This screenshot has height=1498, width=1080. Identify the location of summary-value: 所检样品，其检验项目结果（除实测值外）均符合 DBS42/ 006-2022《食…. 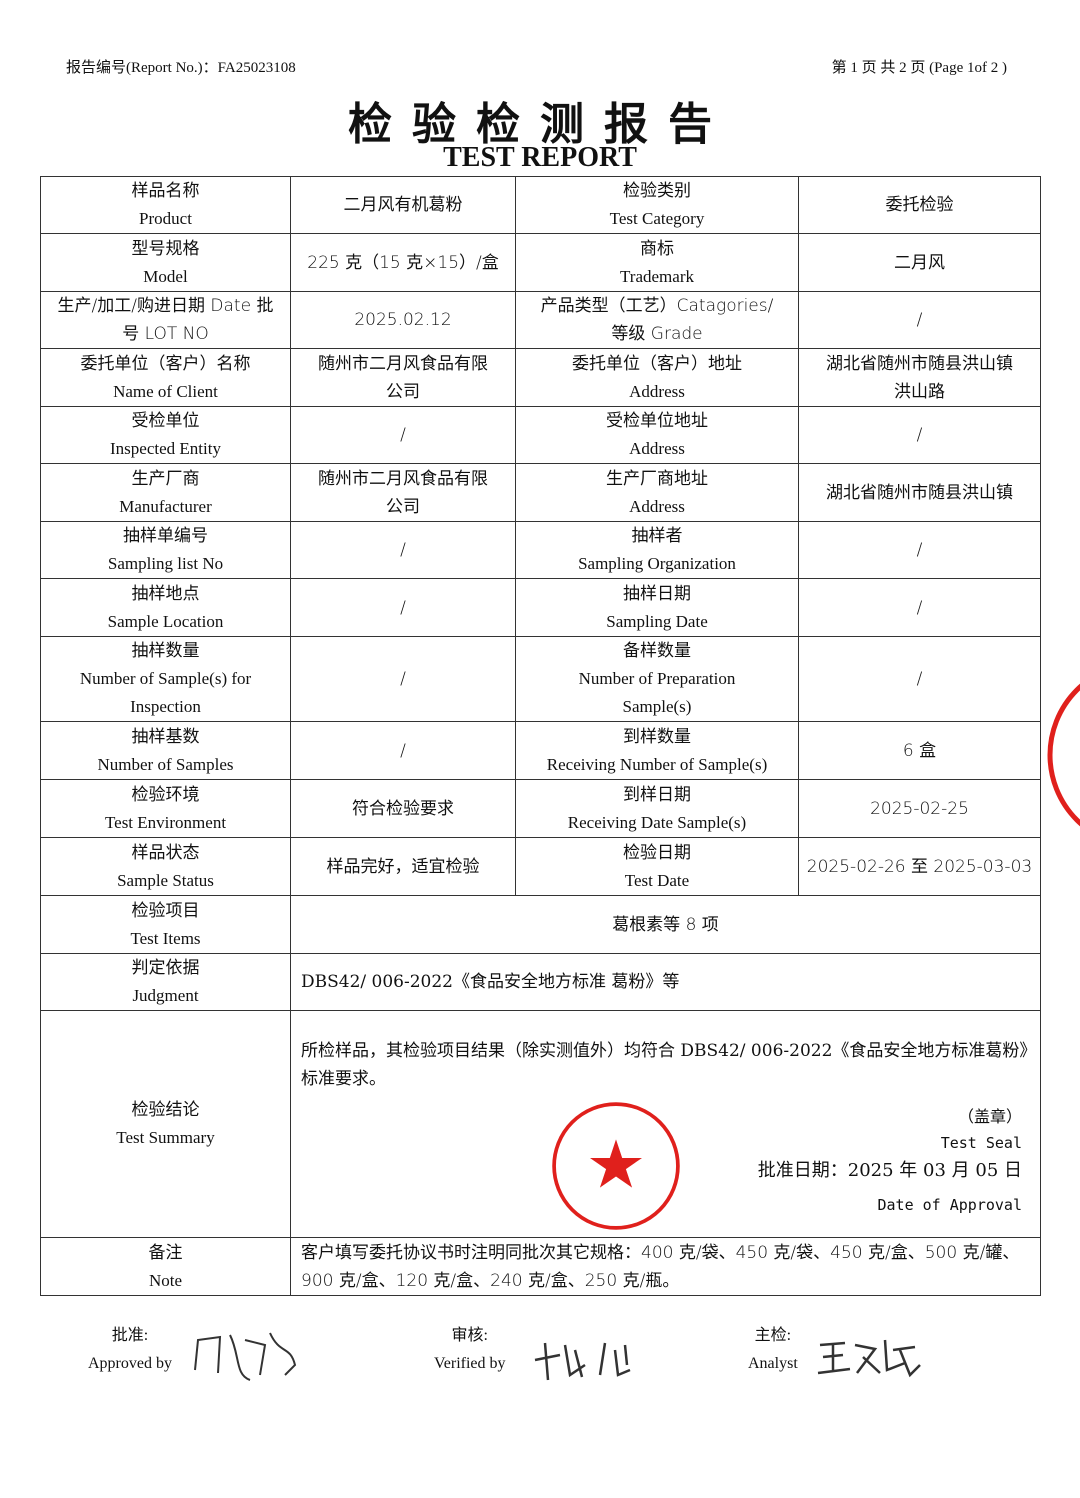
(665, 1124).